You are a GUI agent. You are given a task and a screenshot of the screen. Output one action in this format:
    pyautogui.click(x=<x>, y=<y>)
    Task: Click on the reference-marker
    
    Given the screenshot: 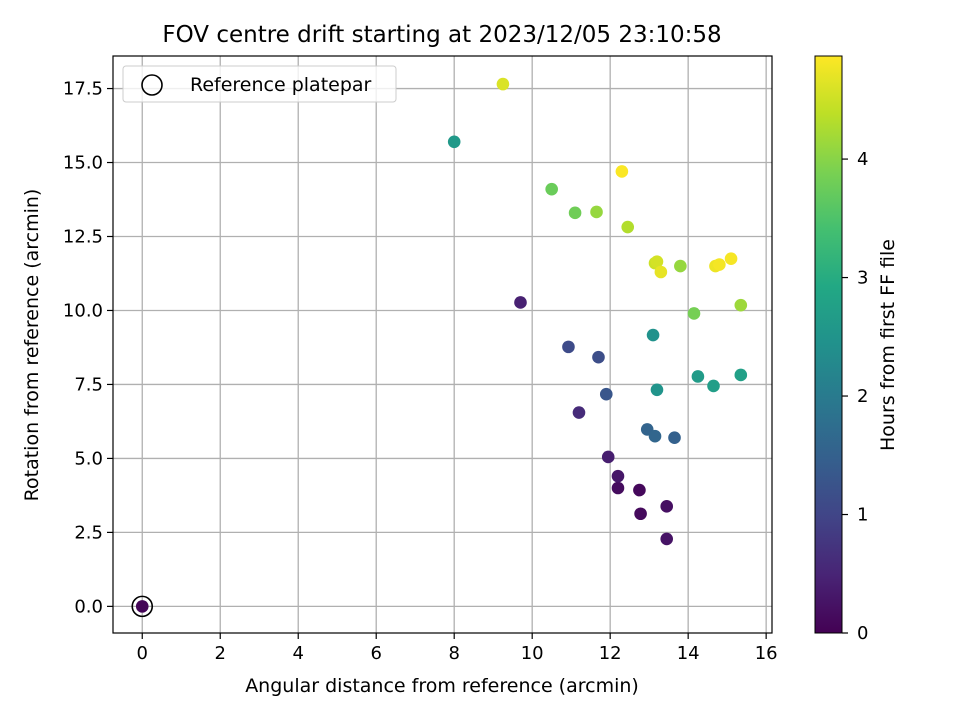 What is the action you would take?
    pyautogui.click(x=142, y=606)
    